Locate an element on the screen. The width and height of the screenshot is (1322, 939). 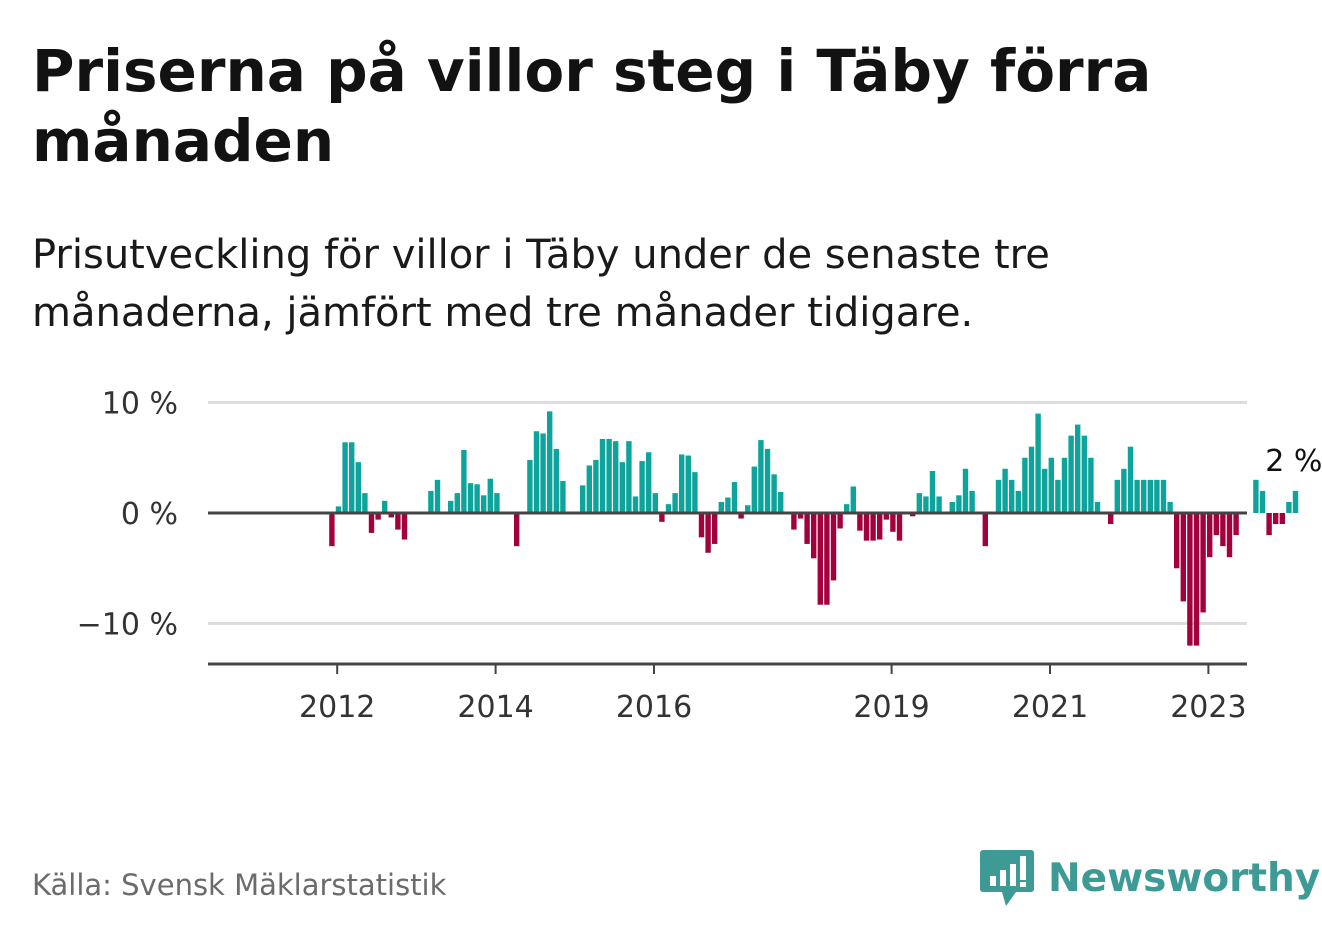
x-tick-label: 2014 is located at coordinates (495, 707).